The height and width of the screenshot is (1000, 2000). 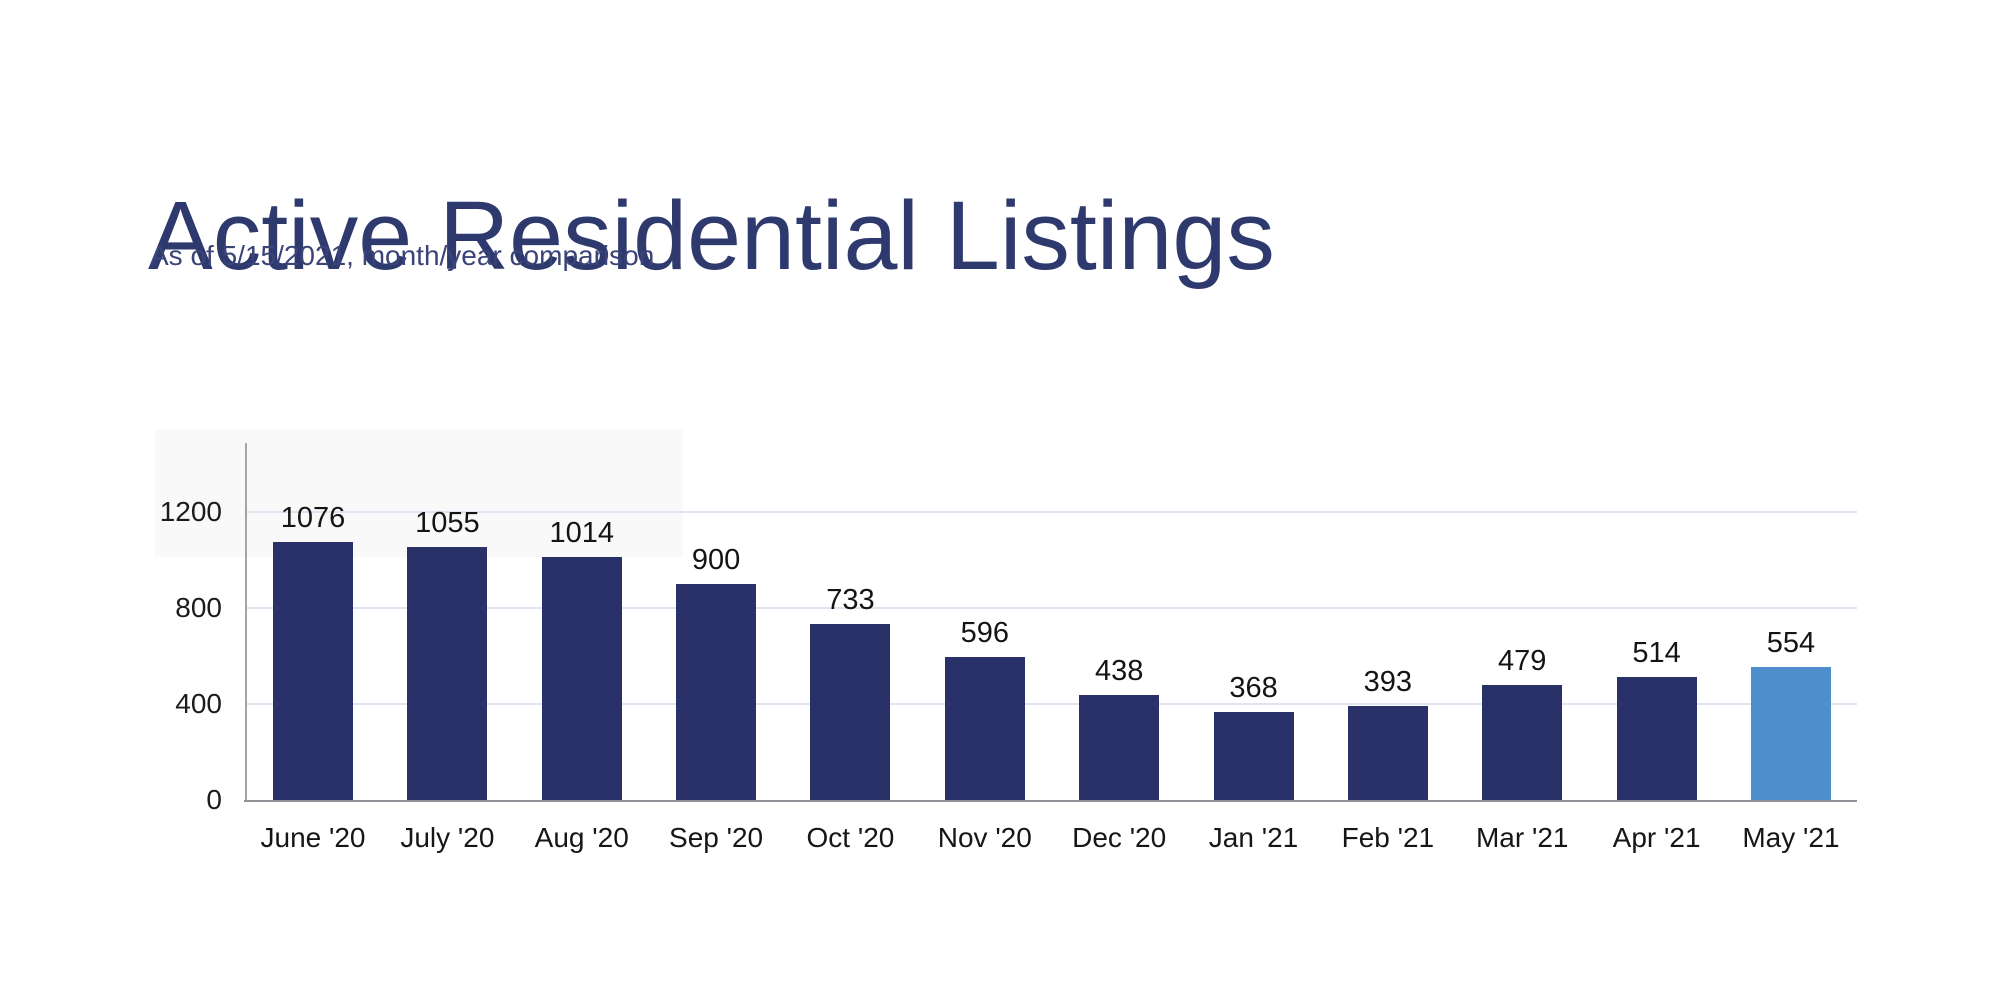 What do you see at coordinates (581, 532) in the screenshot?
I see `bar-value-label: 1014` at bounding box center [581, 532].